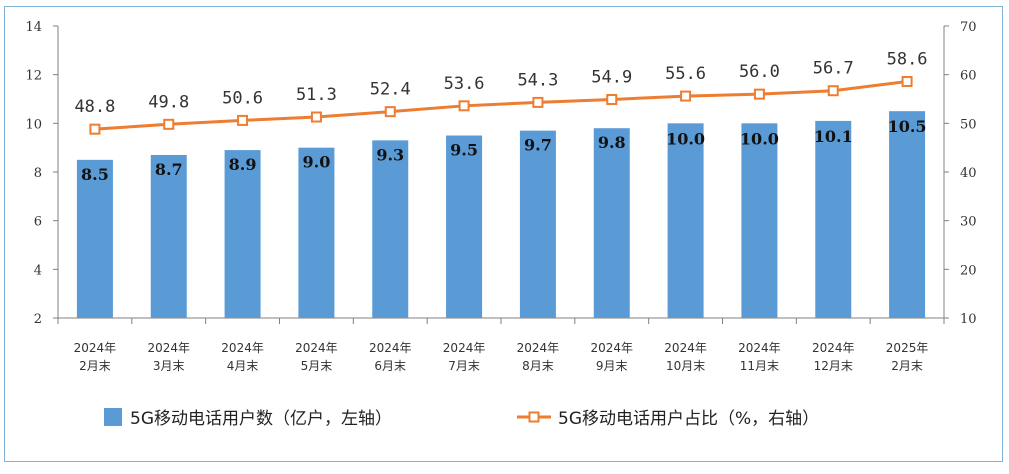 This screenshot has width=1009, height=474. I want to click on x-category-label-month: 8月末, so click(538, 366).